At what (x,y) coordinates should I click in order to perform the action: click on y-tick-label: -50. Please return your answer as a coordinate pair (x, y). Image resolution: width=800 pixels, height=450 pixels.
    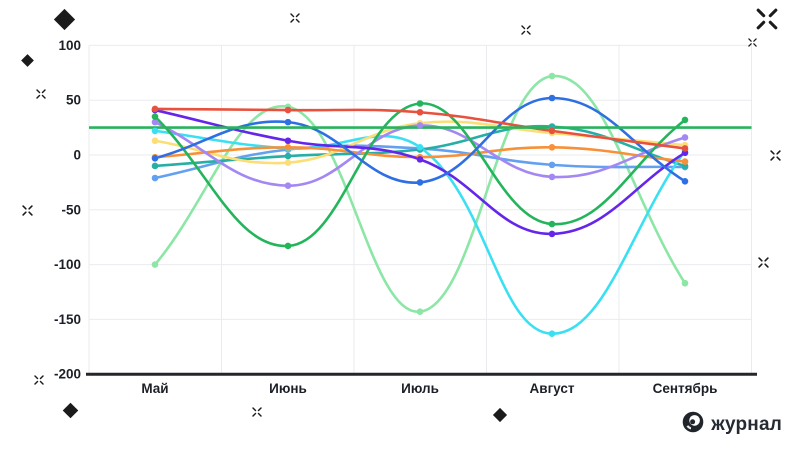
    Looking at the image, I should click on (71, 209).